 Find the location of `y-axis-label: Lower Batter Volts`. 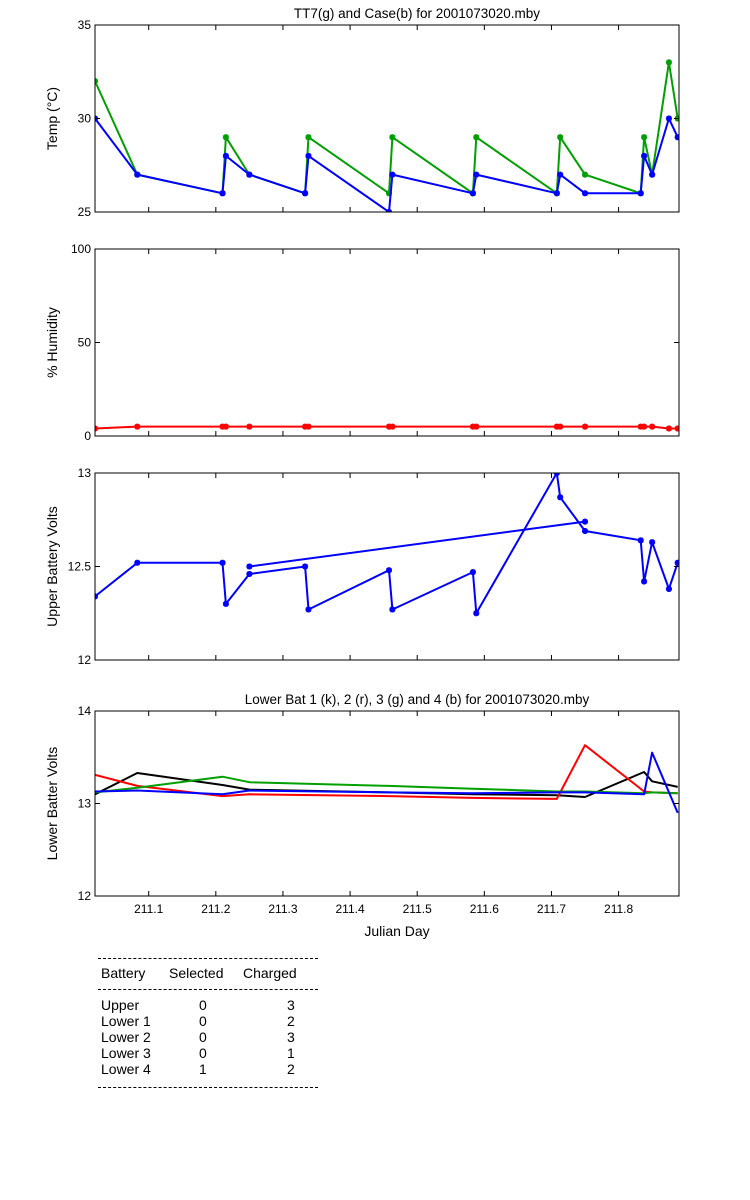

y-axis-label: Lower Batter Volts is located at coordinates (52, 804).